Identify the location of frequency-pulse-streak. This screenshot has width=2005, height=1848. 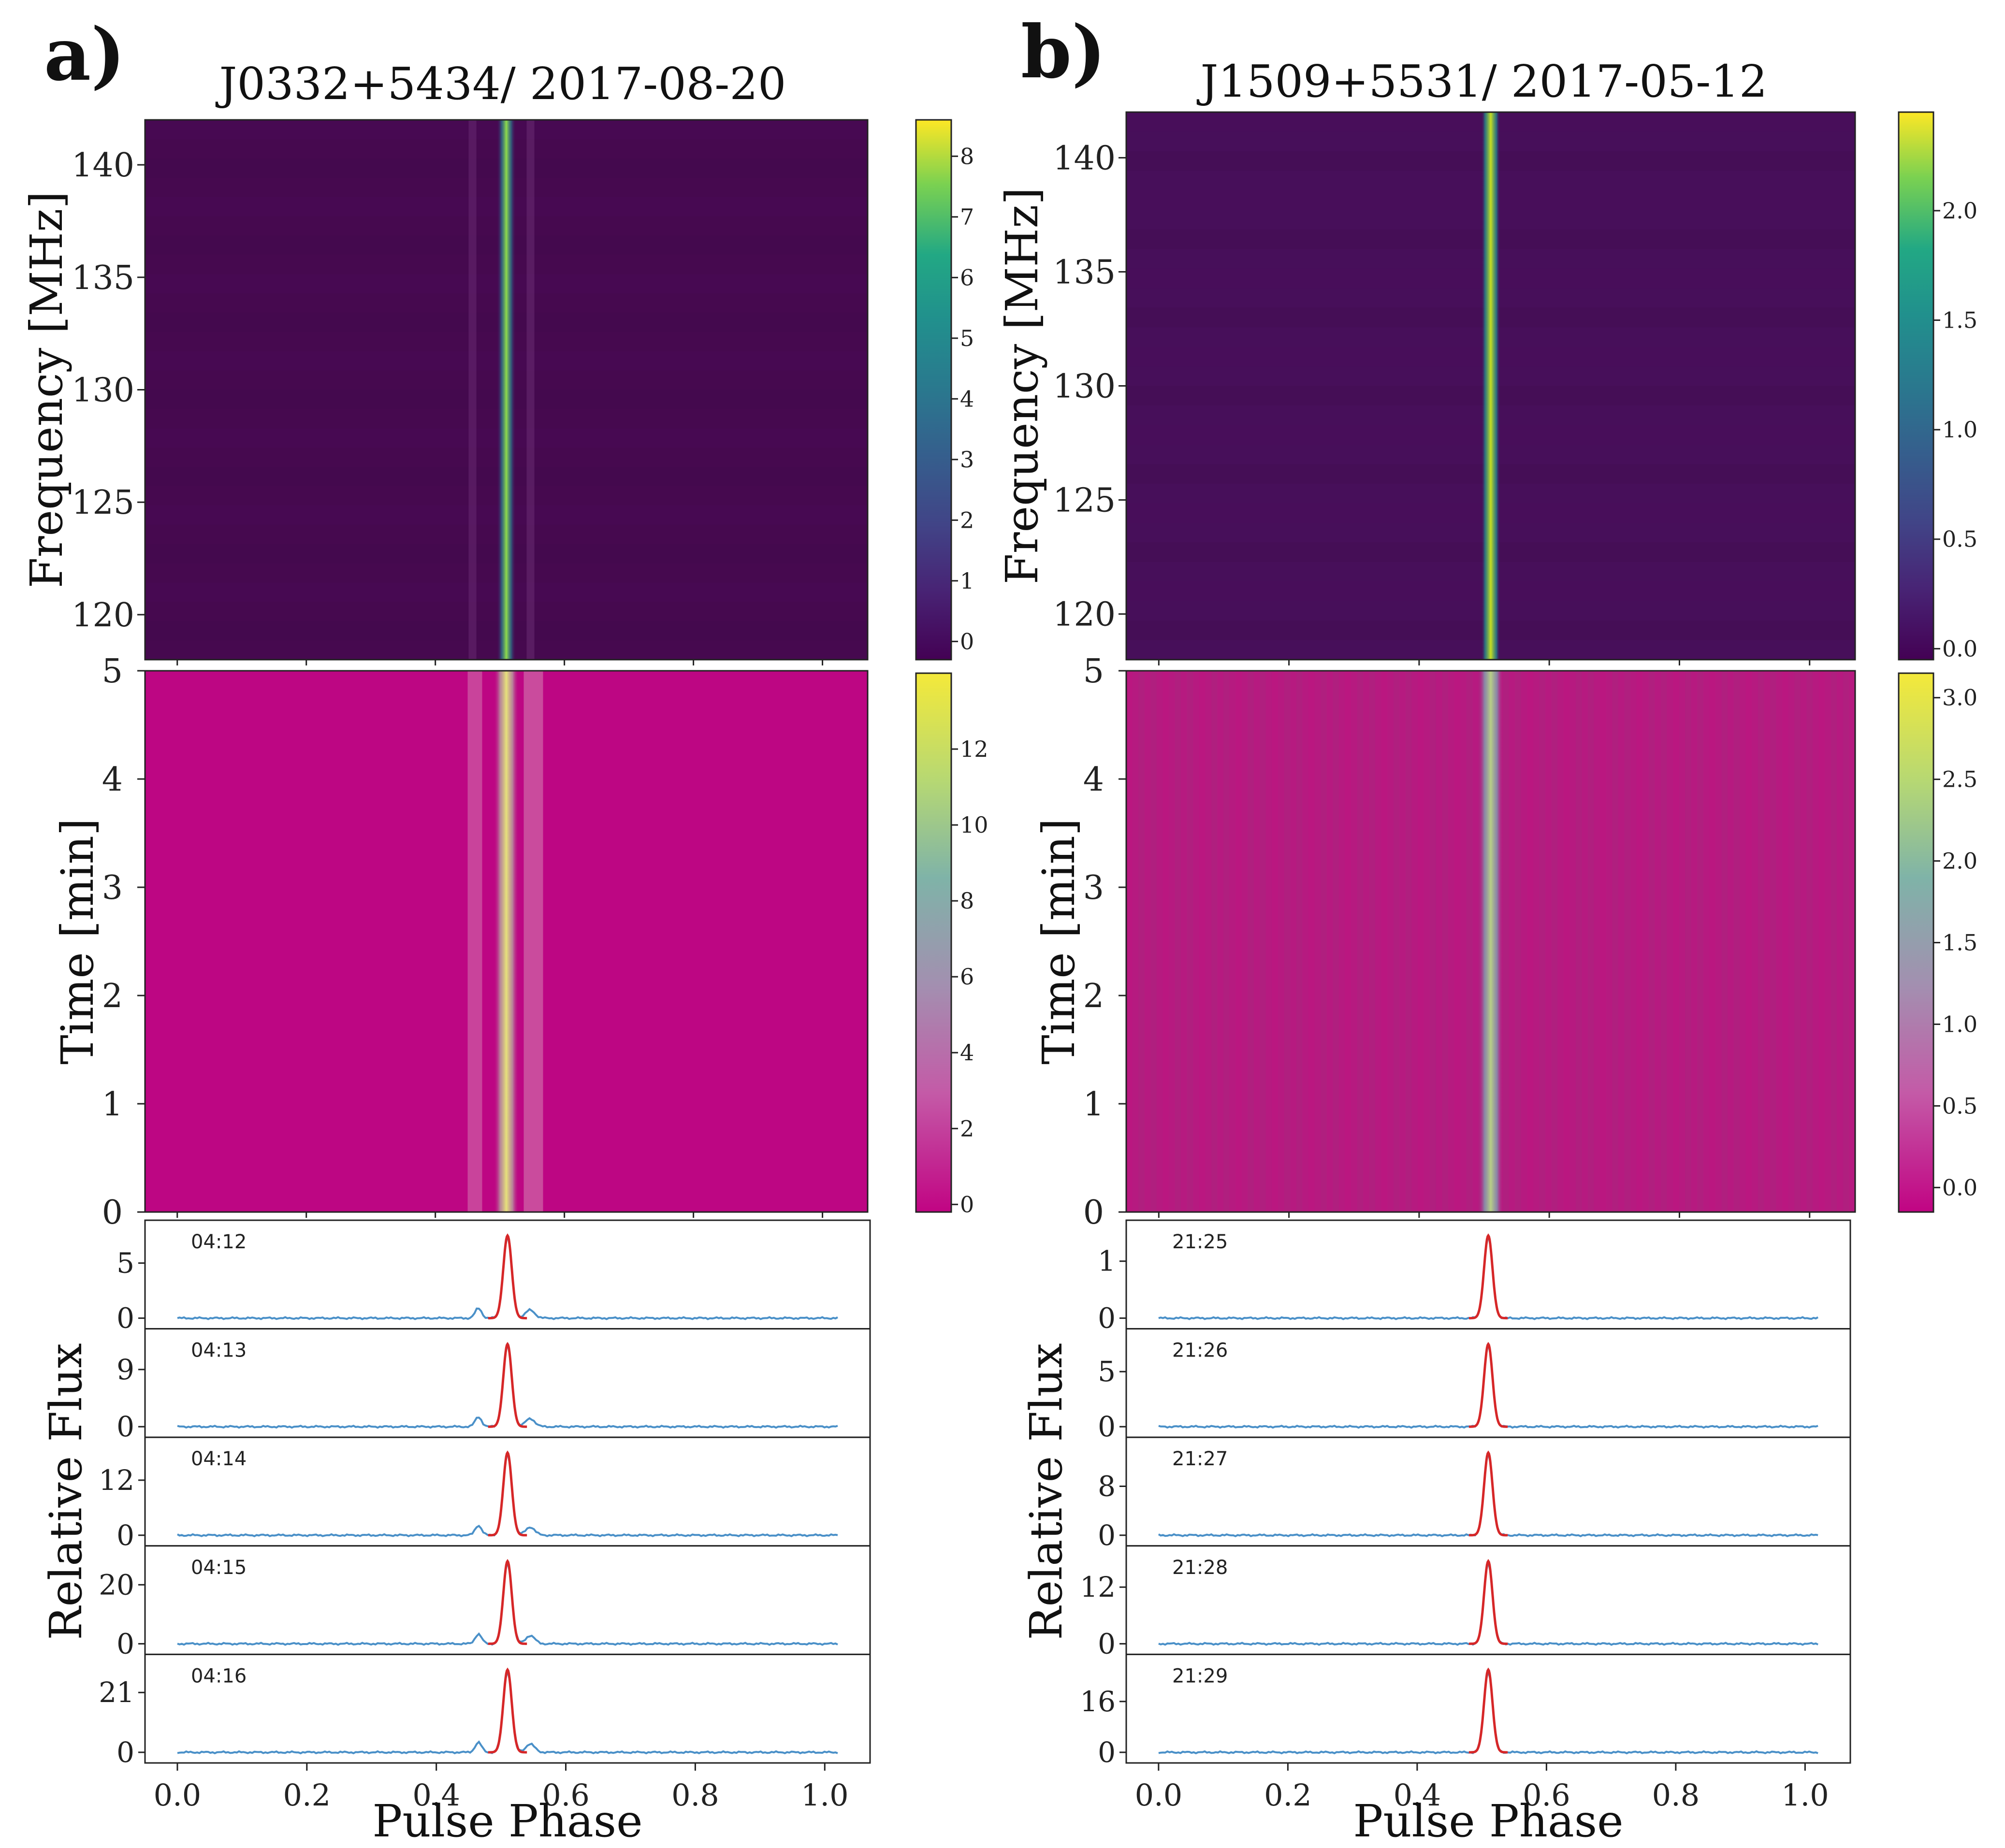
(1491, 386).